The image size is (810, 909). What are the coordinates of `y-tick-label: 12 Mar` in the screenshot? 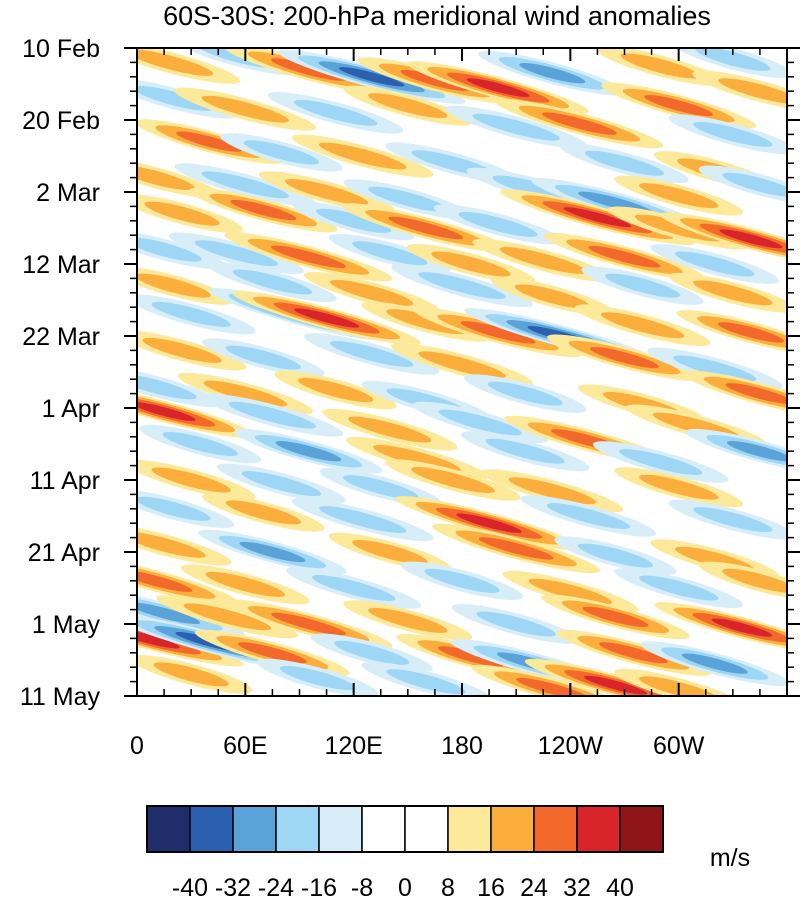 It's located at (61, 265).